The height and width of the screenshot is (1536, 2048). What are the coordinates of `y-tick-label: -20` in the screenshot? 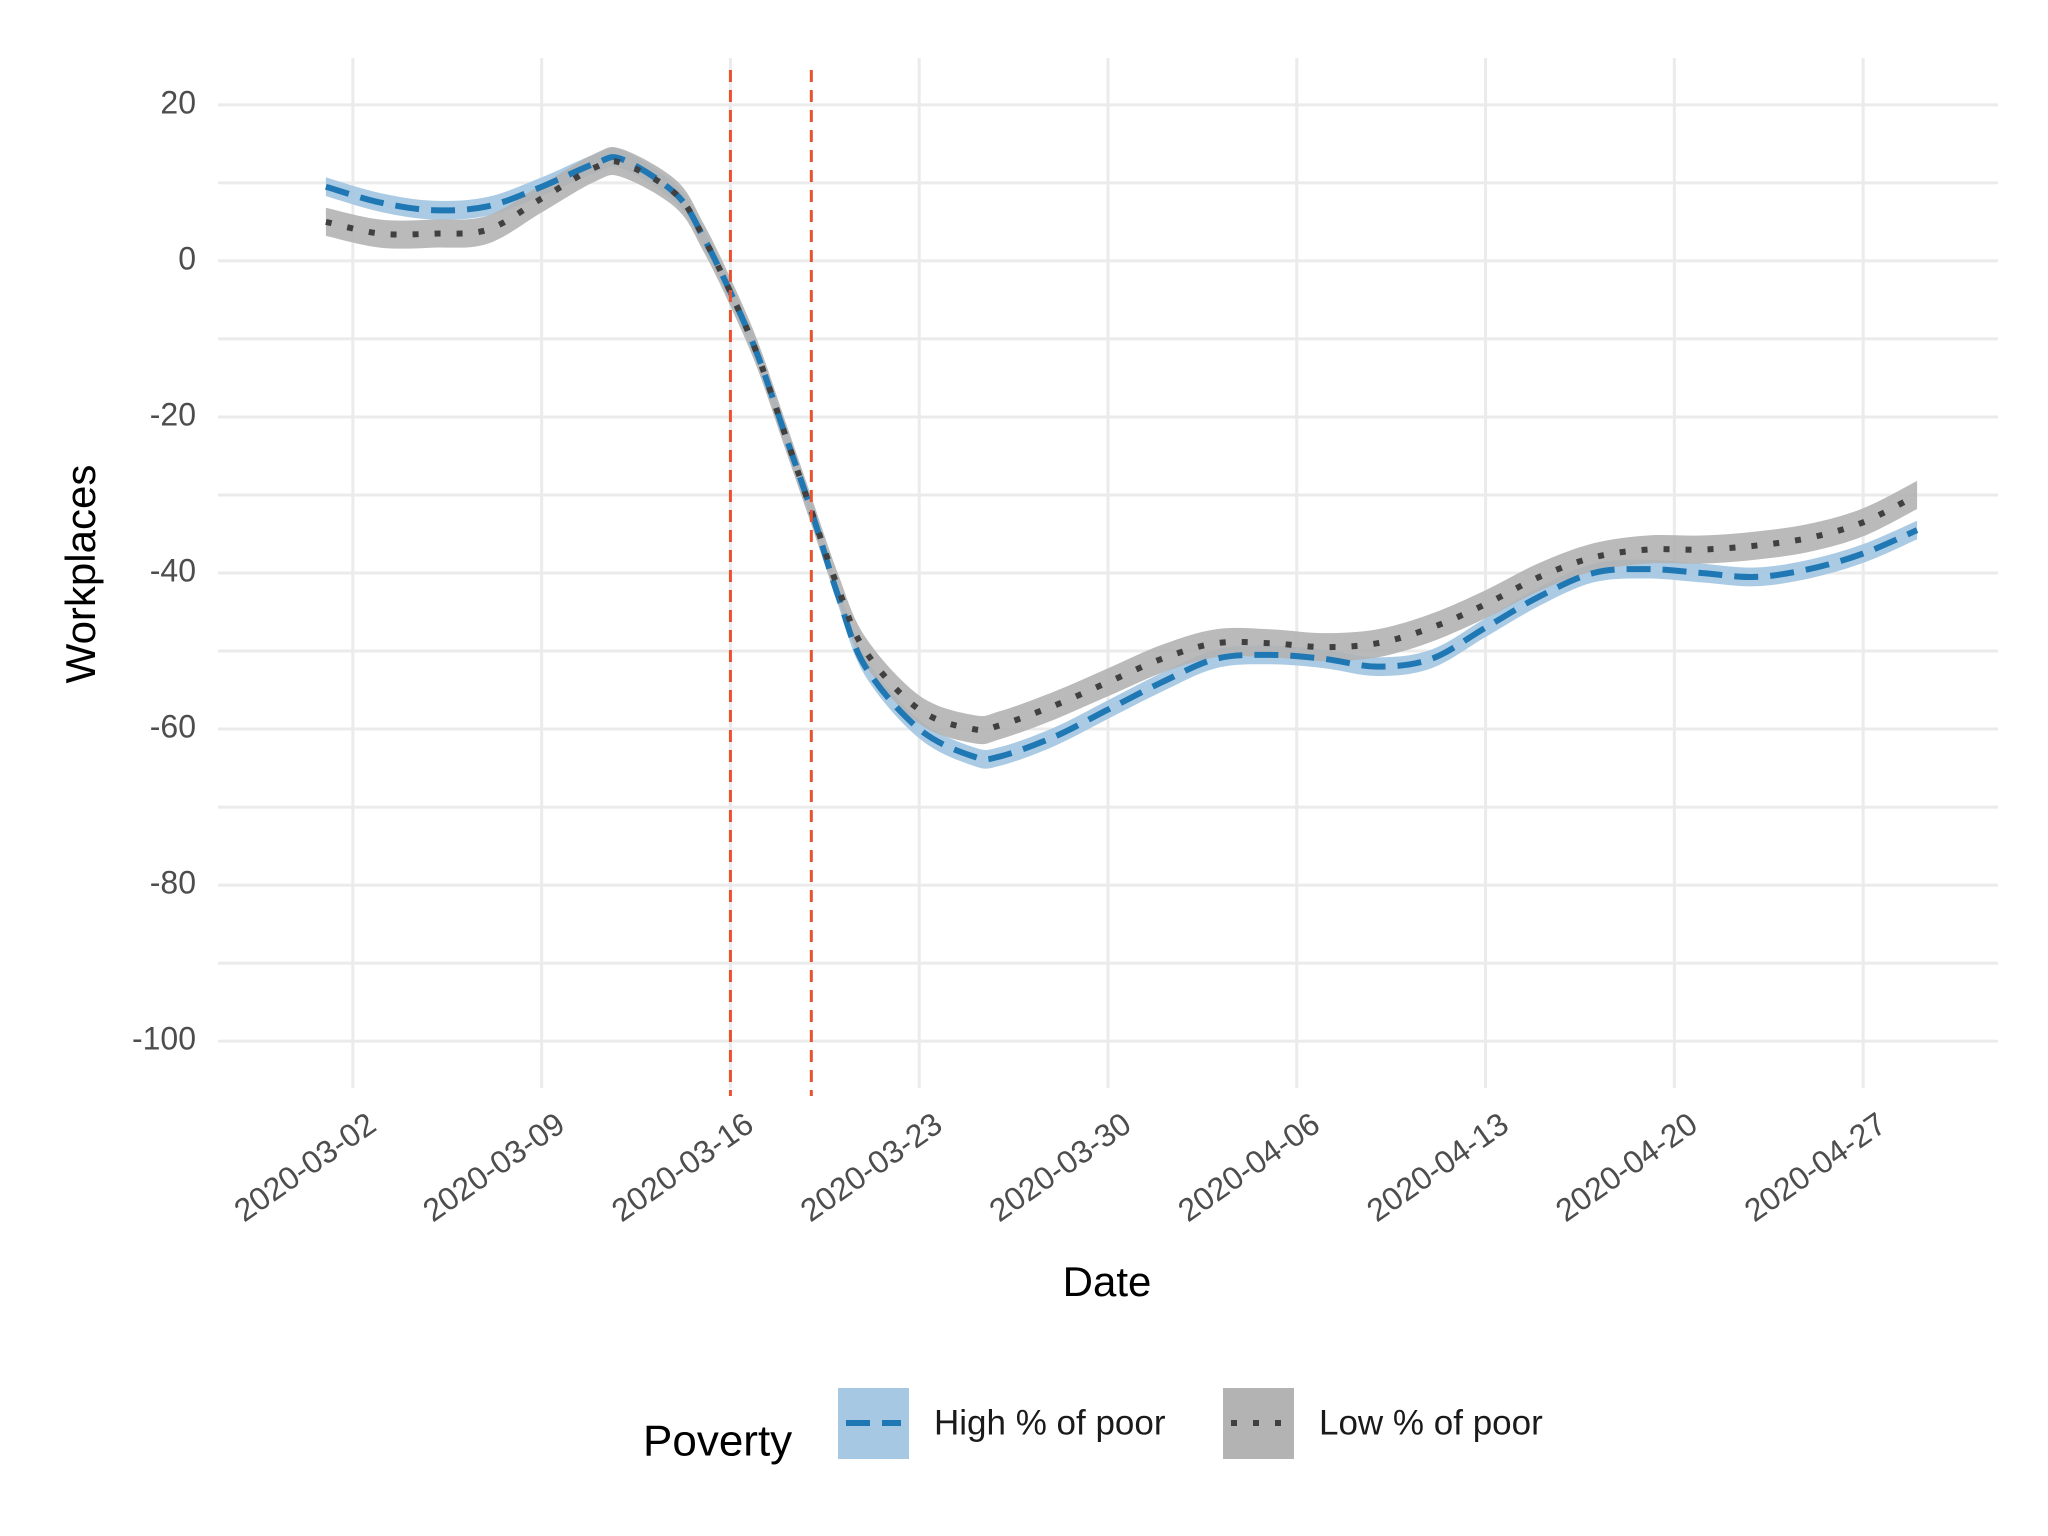 It's located at (173, 414).